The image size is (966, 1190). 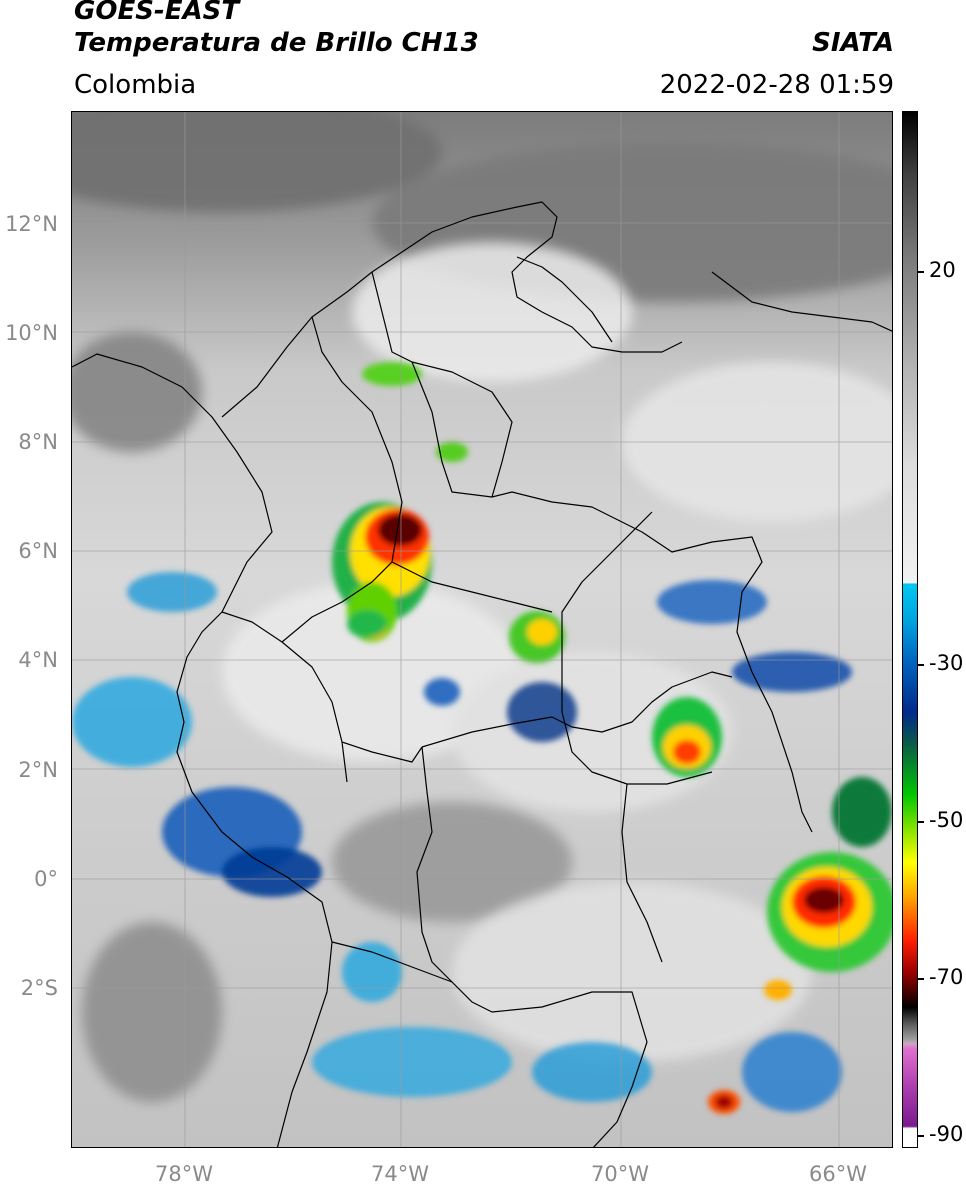 What do you see at coordinates (38, 551) in the screenshot?
I see `lat-label-6n: 6°N` at bounding box center [38, 551].